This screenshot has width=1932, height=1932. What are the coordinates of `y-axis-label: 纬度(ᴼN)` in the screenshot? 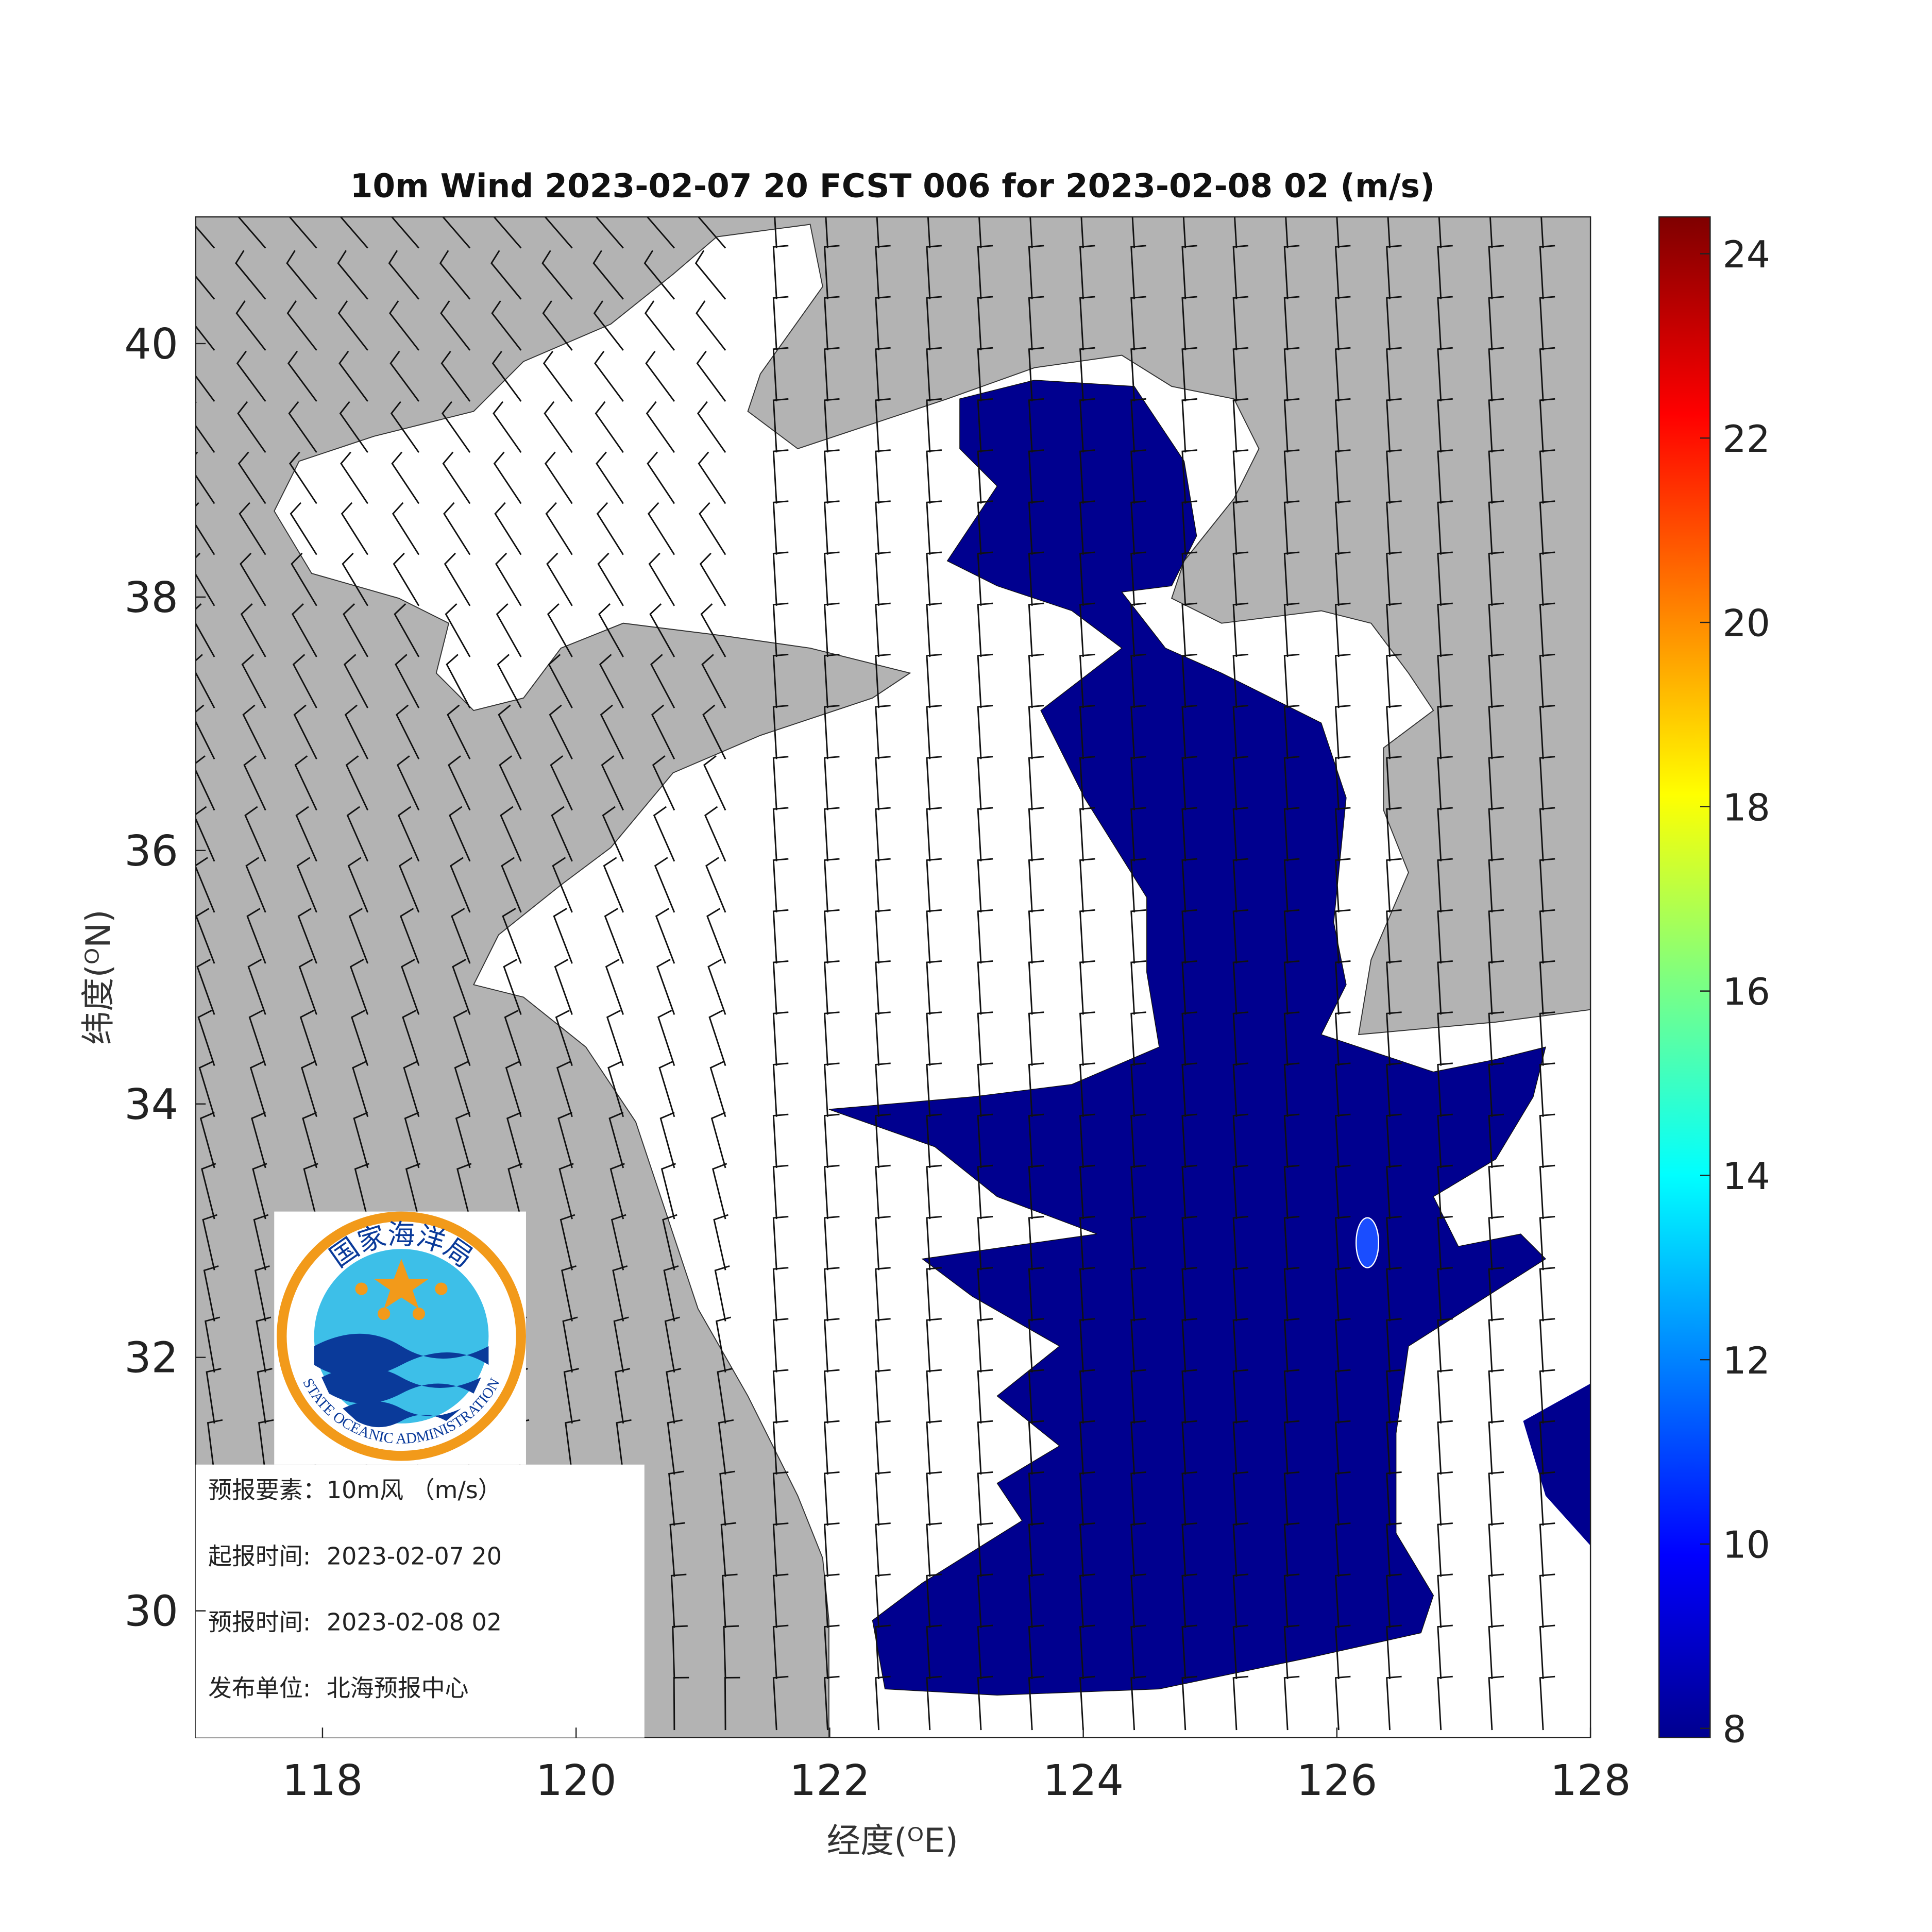 It's located at (98, 977).